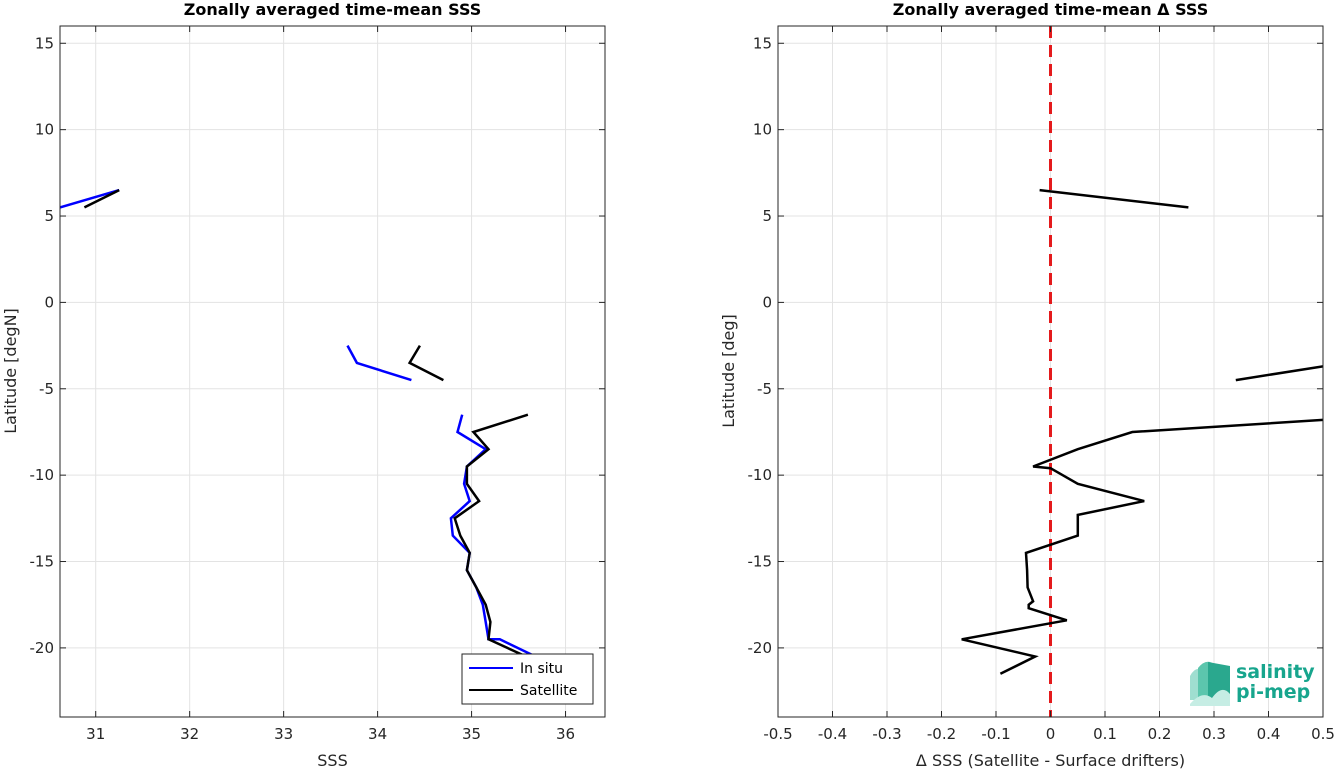  I want to click on x-tick-label: -0.2, so click(941, 734).